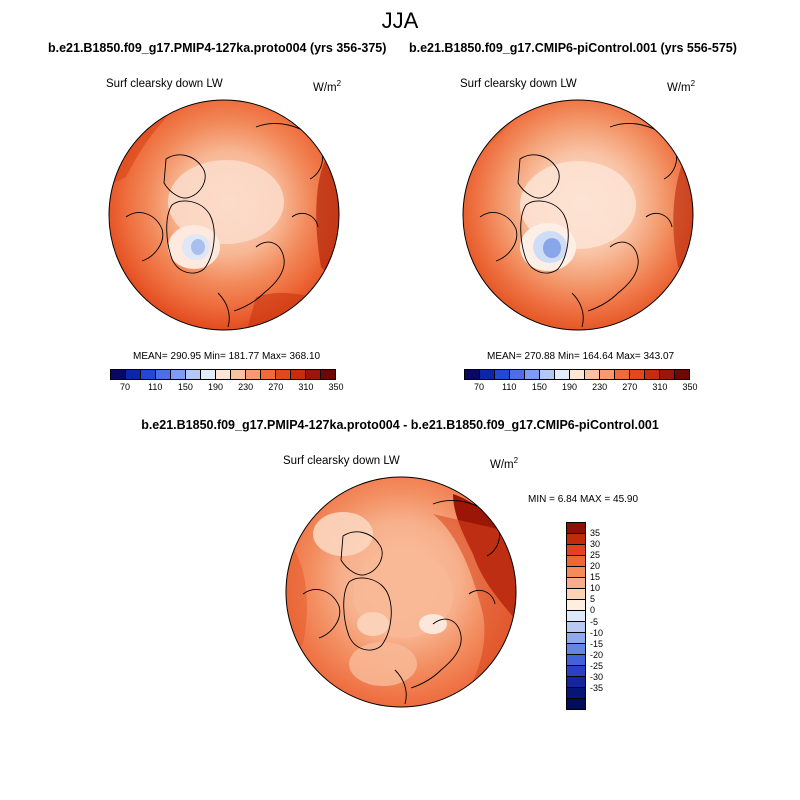 Image resolution: width=800 pixels, height=800 pixels. I want to click on diff-colorbar: 35 30 25 20 15 10 5 0 -5 -10 -15 -20 -25 -30 -35, so click(593, 616).